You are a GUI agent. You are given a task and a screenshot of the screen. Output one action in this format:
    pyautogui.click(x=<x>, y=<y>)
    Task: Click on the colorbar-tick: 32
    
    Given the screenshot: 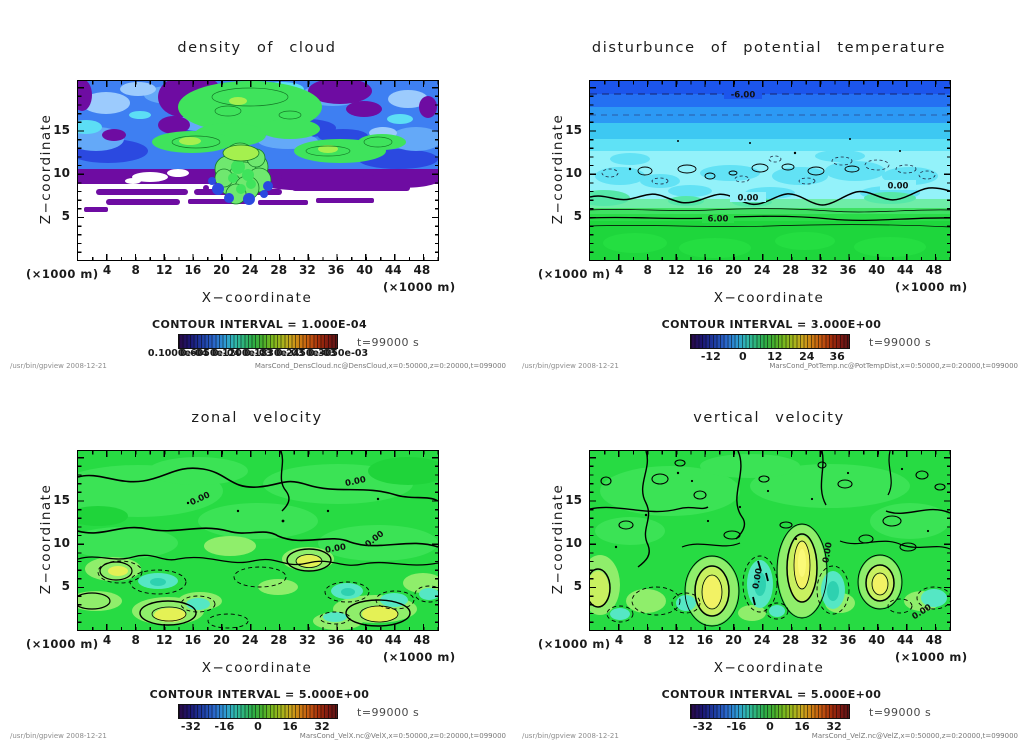 What is the action you would take?
    pyautogui.click(x=322, y=726)
    